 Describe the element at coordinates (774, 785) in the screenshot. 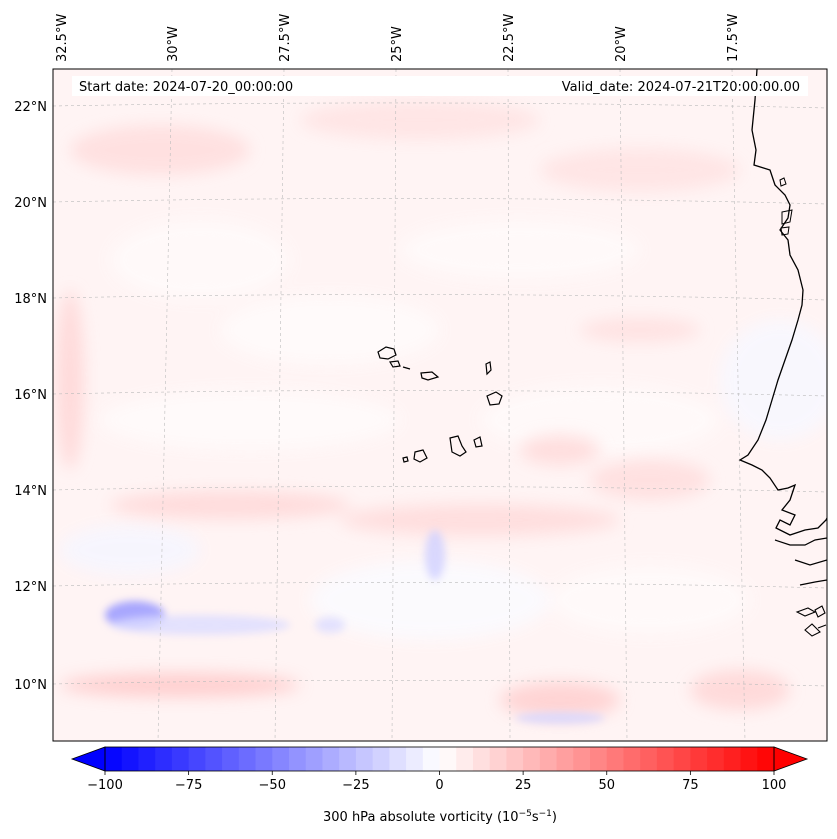

I see `colorbar-tick-label: 100` at that location.